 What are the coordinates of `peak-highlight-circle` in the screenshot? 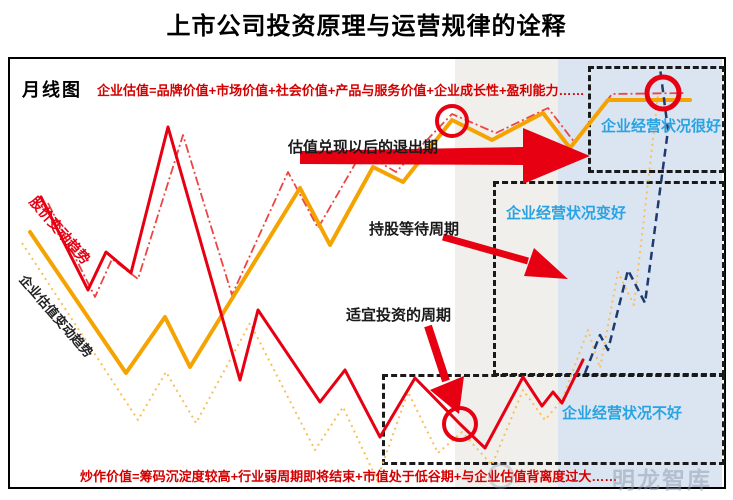 It's located at (452, 121).